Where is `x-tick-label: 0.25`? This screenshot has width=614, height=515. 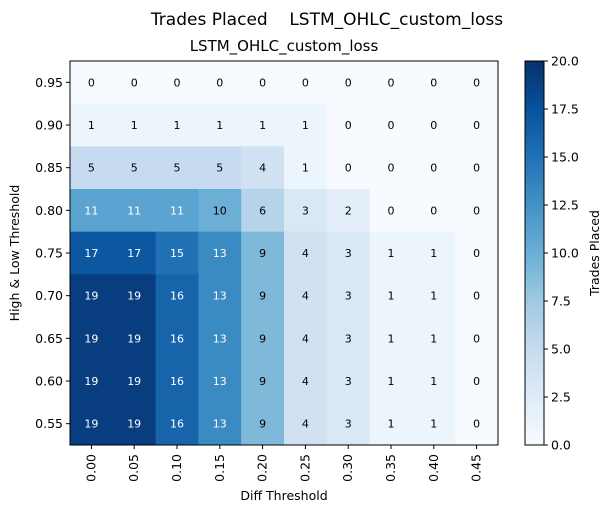 x-tick-label: 0.25 is located at coordinates (304, 468).